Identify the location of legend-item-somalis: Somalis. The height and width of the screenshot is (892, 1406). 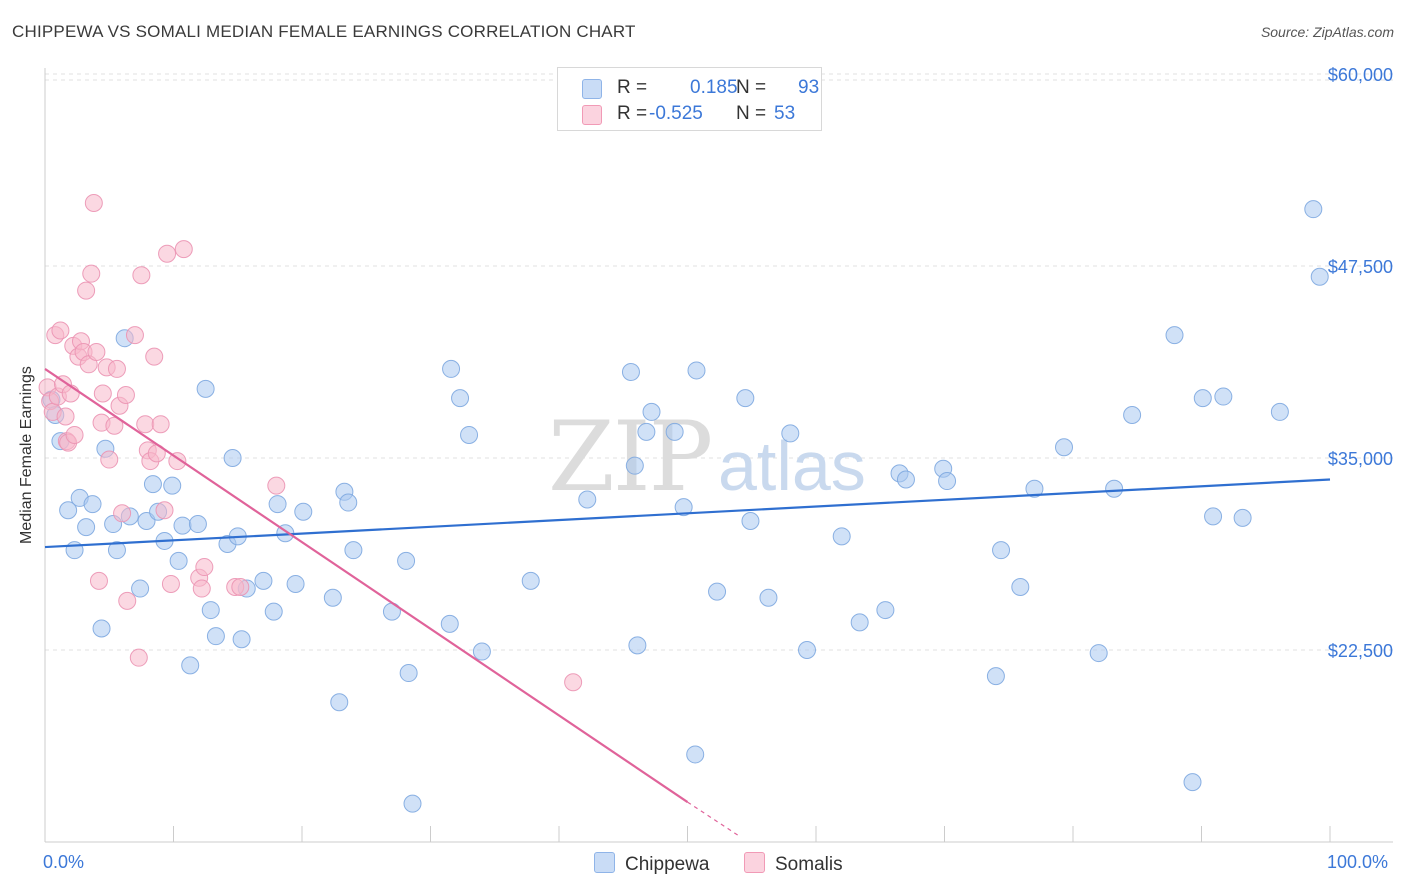
(793, 864).